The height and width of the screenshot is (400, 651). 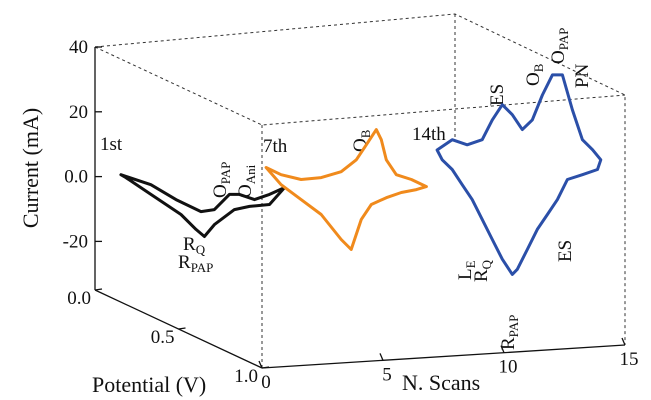 What do you see at coordinates (149, 384) in the screenshot?
I see `x-axis-label: Potential (V)` at bounding box center [149, 384].